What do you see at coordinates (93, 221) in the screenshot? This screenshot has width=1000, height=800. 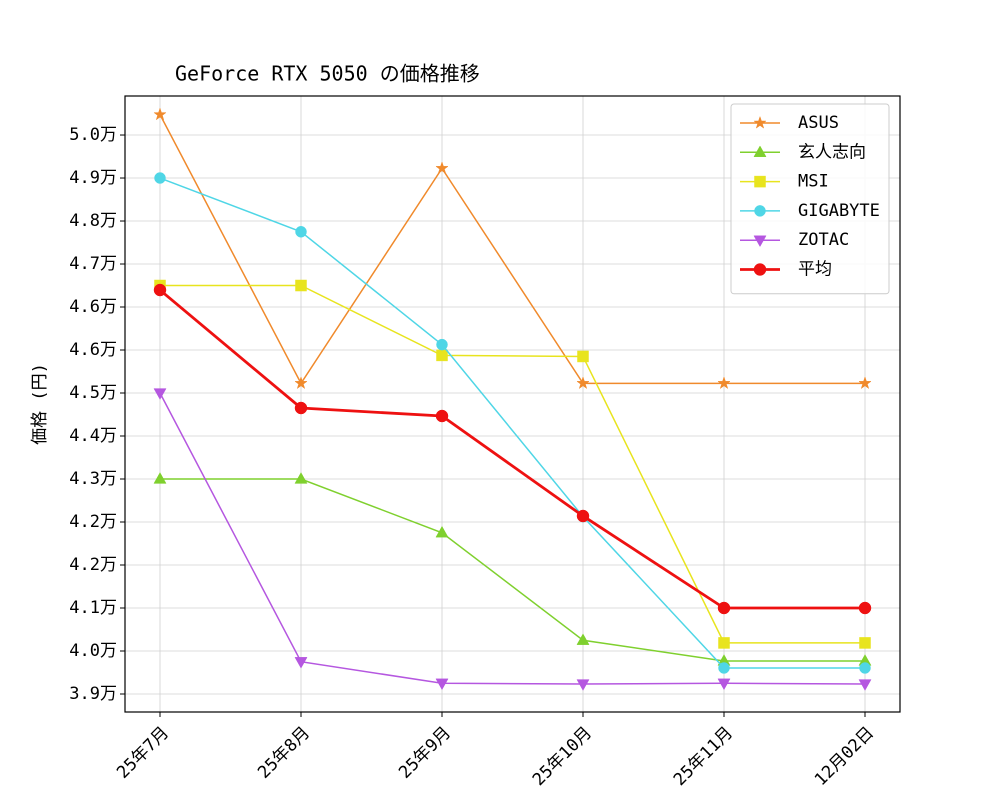 I see `y-tick-label: 4.8万` at bounding box center [93, 221].